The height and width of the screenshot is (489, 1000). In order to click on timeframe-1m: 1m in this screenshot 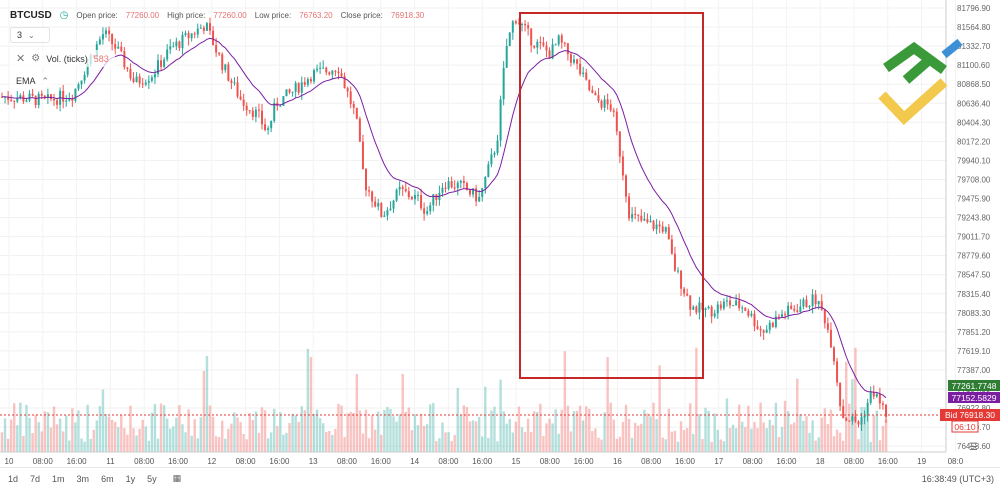, I will do `click(58, 478)`.